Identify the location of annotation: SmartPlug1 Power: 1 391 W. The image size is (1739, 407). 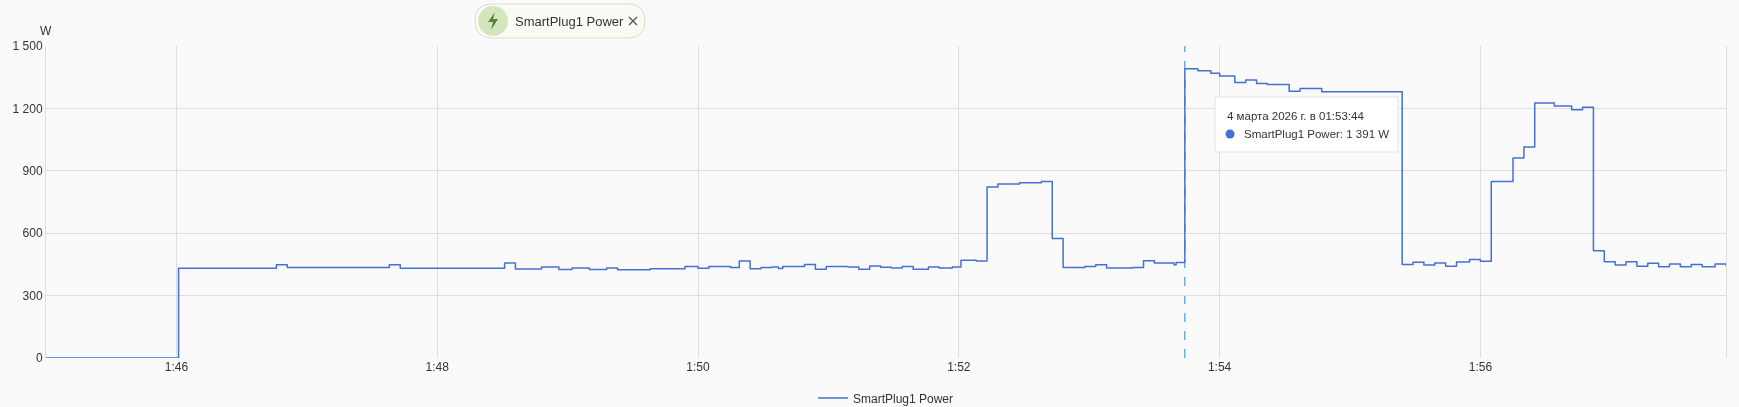
(1317, 134).